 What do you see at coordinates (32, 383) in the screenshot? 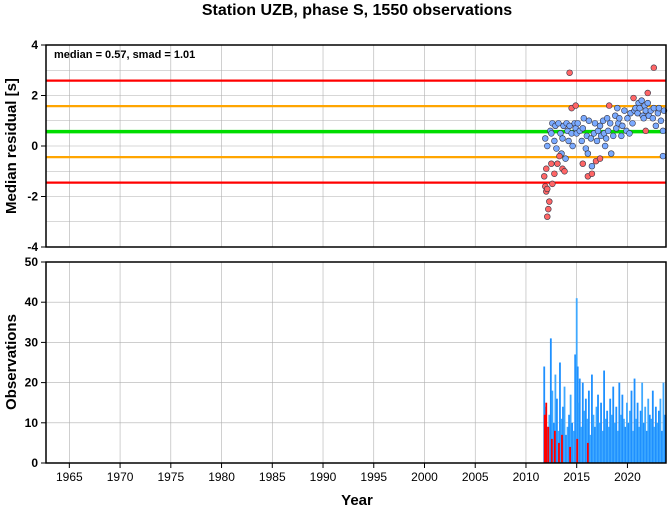
I see `observations-y-tick-label-2: 20` at bounding box center [32, 383].